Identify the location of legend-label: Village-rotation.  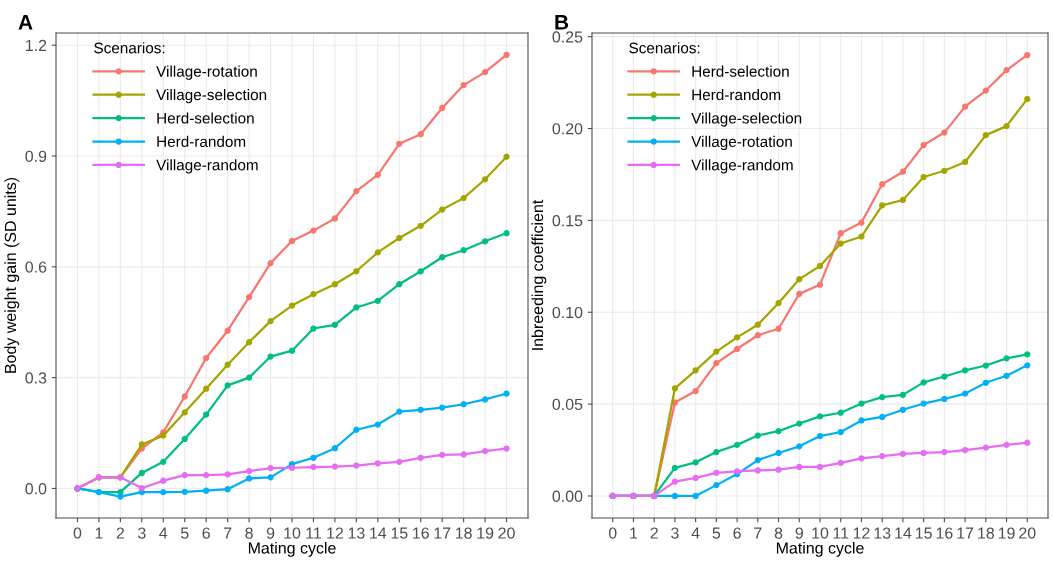
(206, 72).